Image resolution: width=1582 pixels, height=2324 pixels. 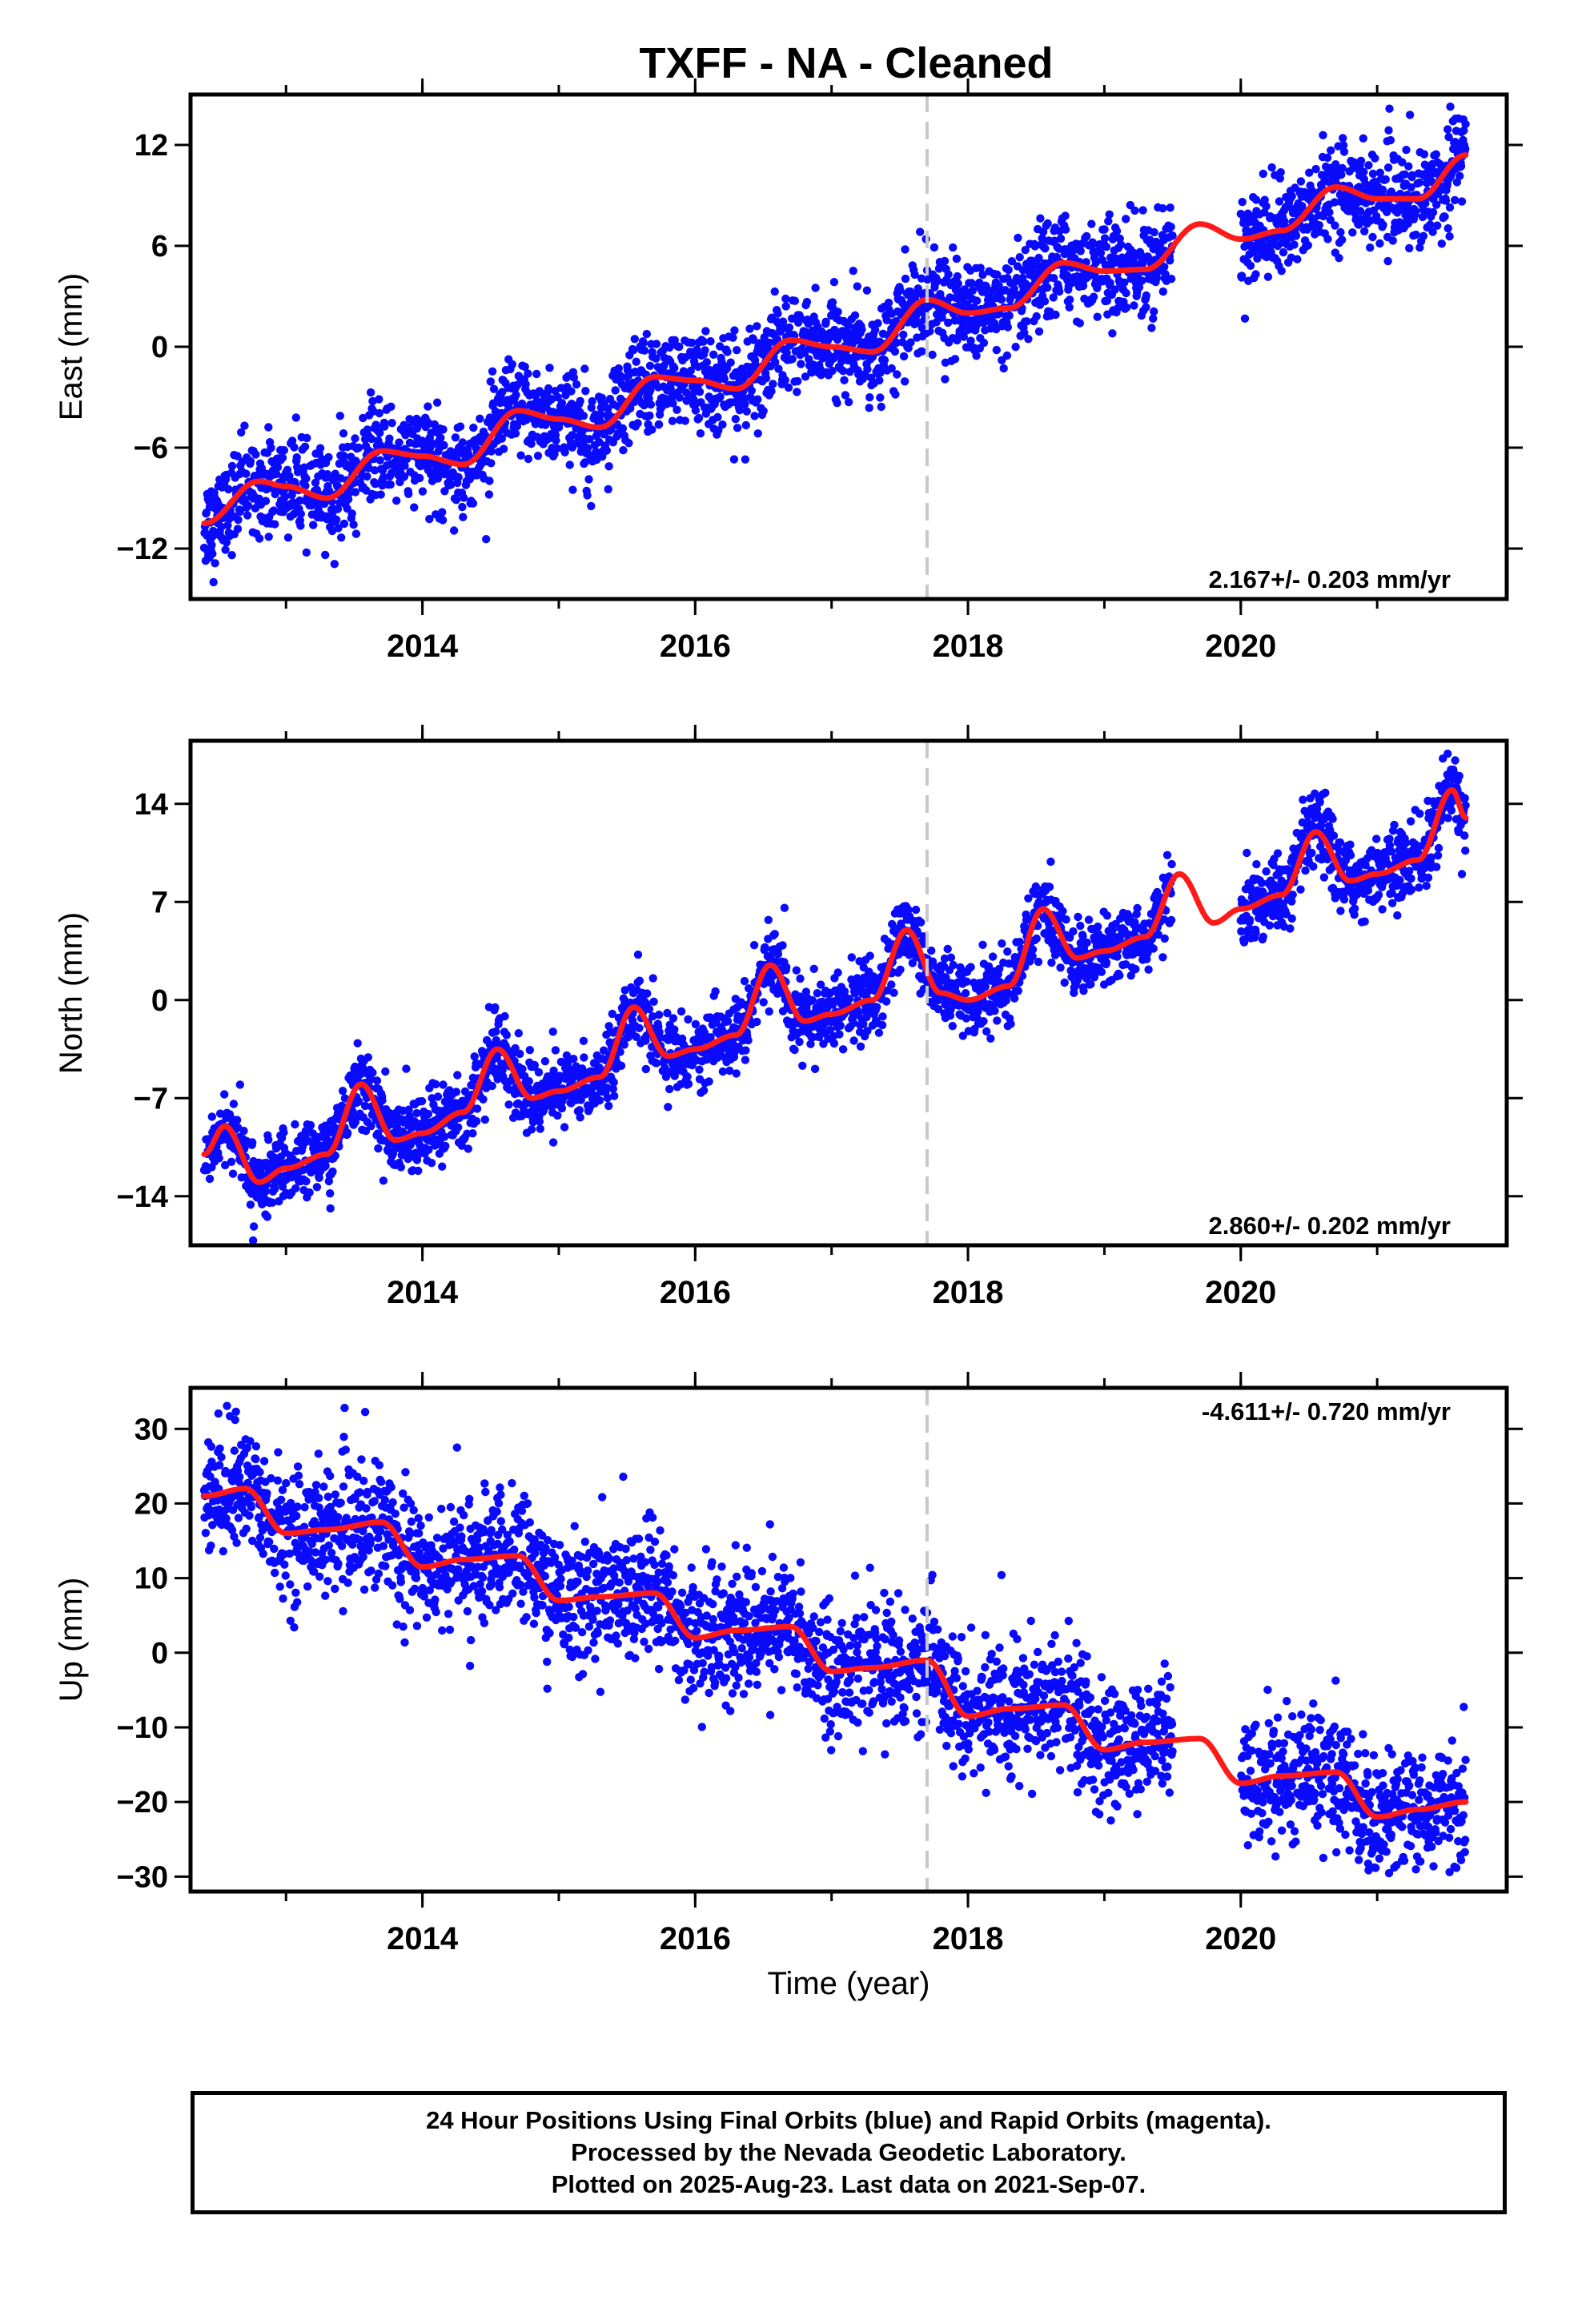 I want to click on east-x-tick-label: 2016, so click(x=696, y=646).